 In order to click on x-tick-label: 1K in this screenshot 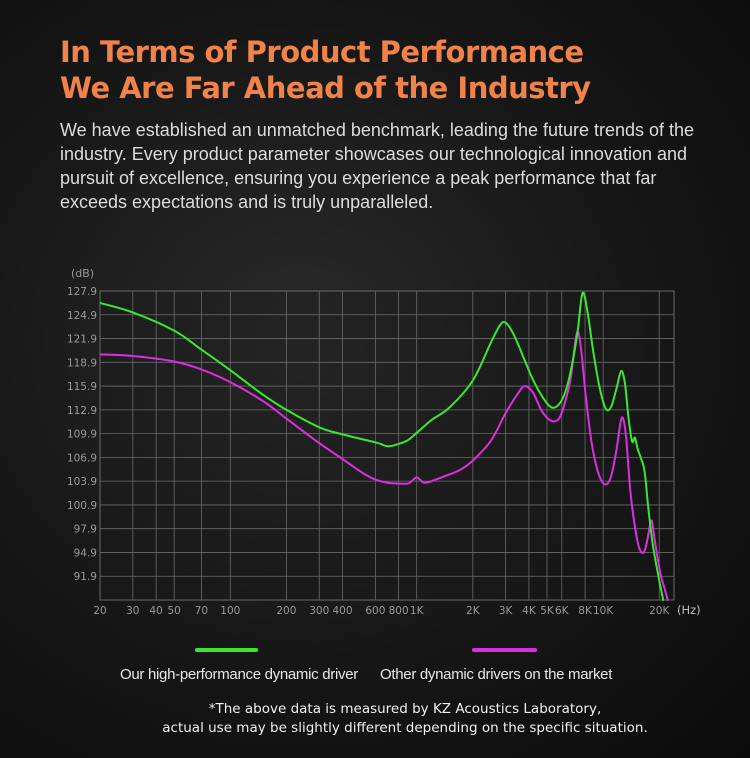, I will do `click(417, 611)`.